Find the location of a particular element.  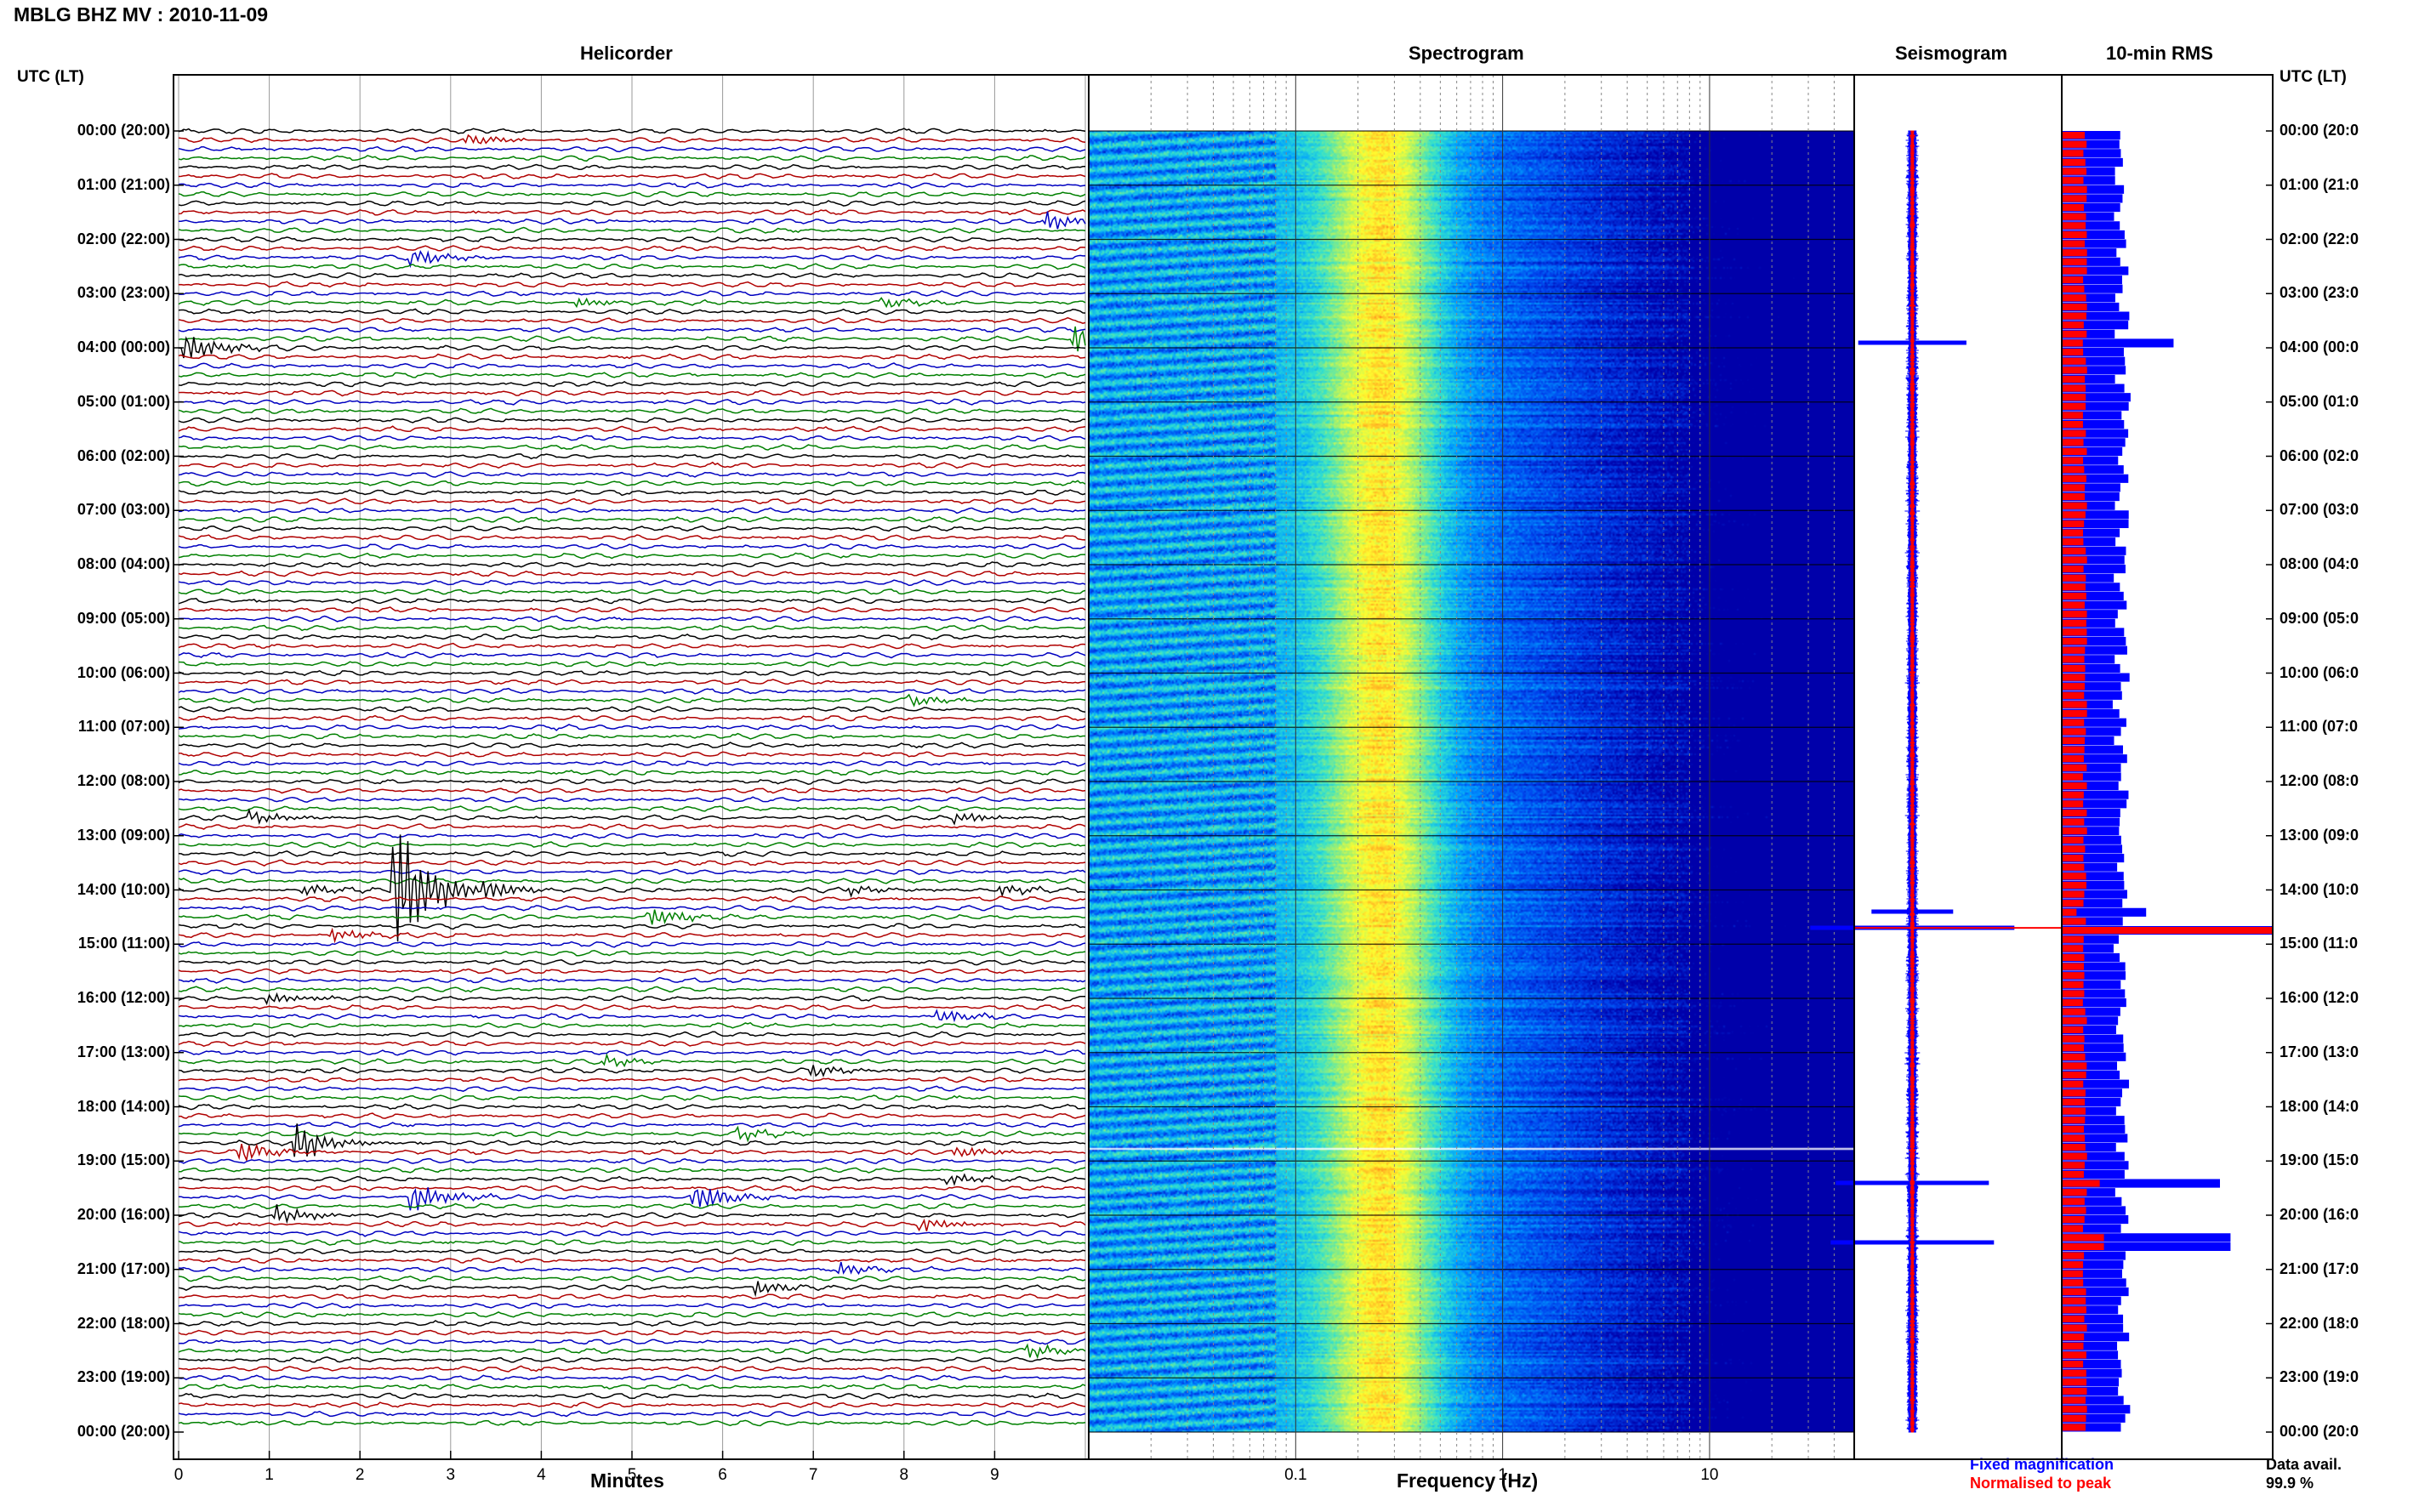

right-time-label: 01:00 (21:0 is located at coordinates (2319, 184).